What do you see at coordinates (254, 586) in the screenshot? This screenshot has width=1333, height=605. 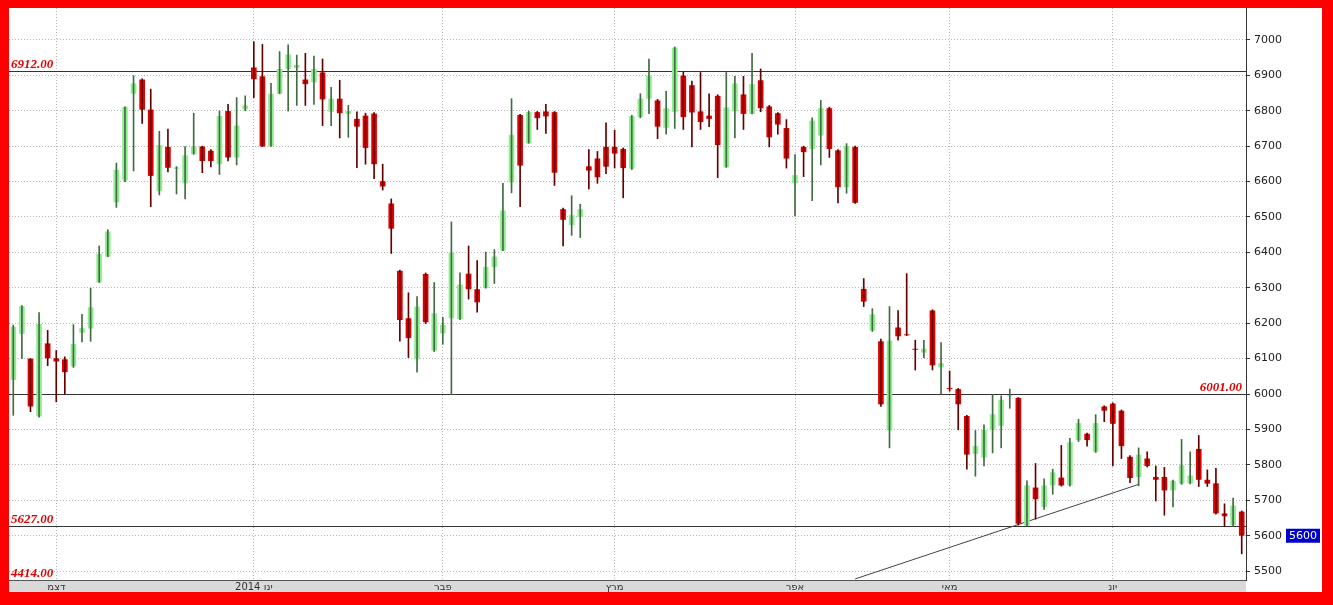 I see `x-tick-label: 2014 ינו` at bounding box center [254, 586].